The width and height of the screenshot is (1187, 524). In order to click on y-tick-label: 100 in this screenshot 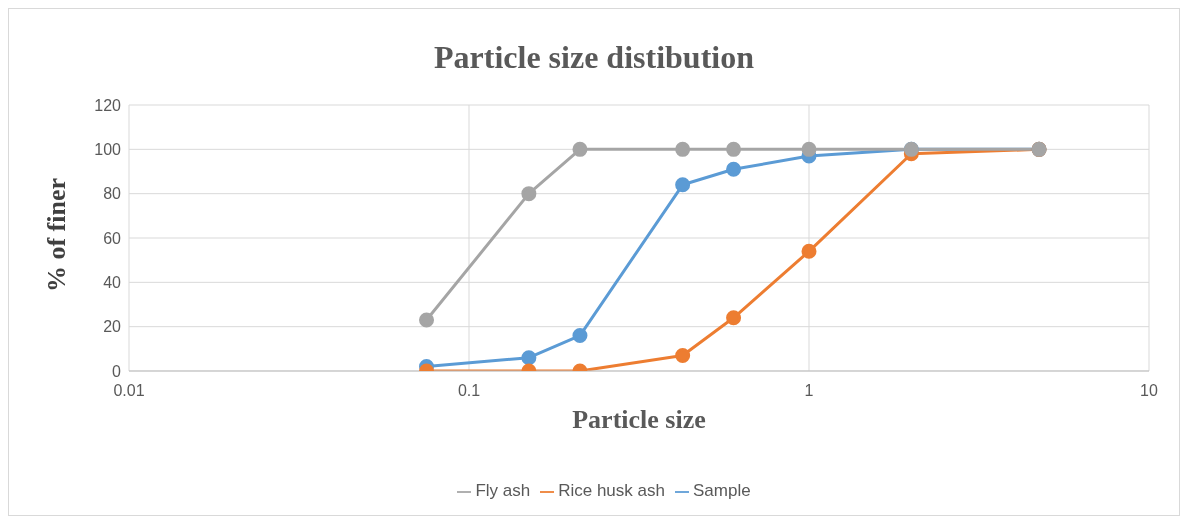, I will do `click(108, 150)`.